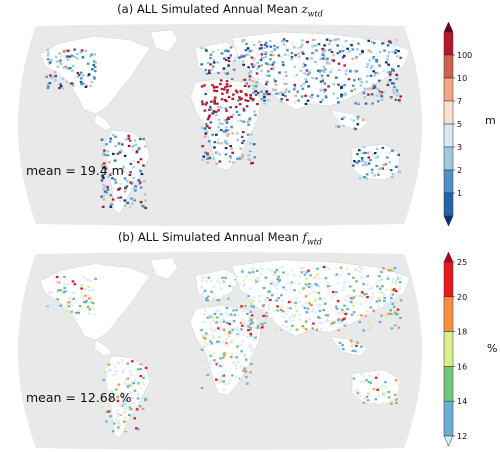 The image size is (500, 452). What do you see at coordinates (459, 147) in the screenshot?
I see `colorbar-tick-label: 3` at bounding box center [459, 147].